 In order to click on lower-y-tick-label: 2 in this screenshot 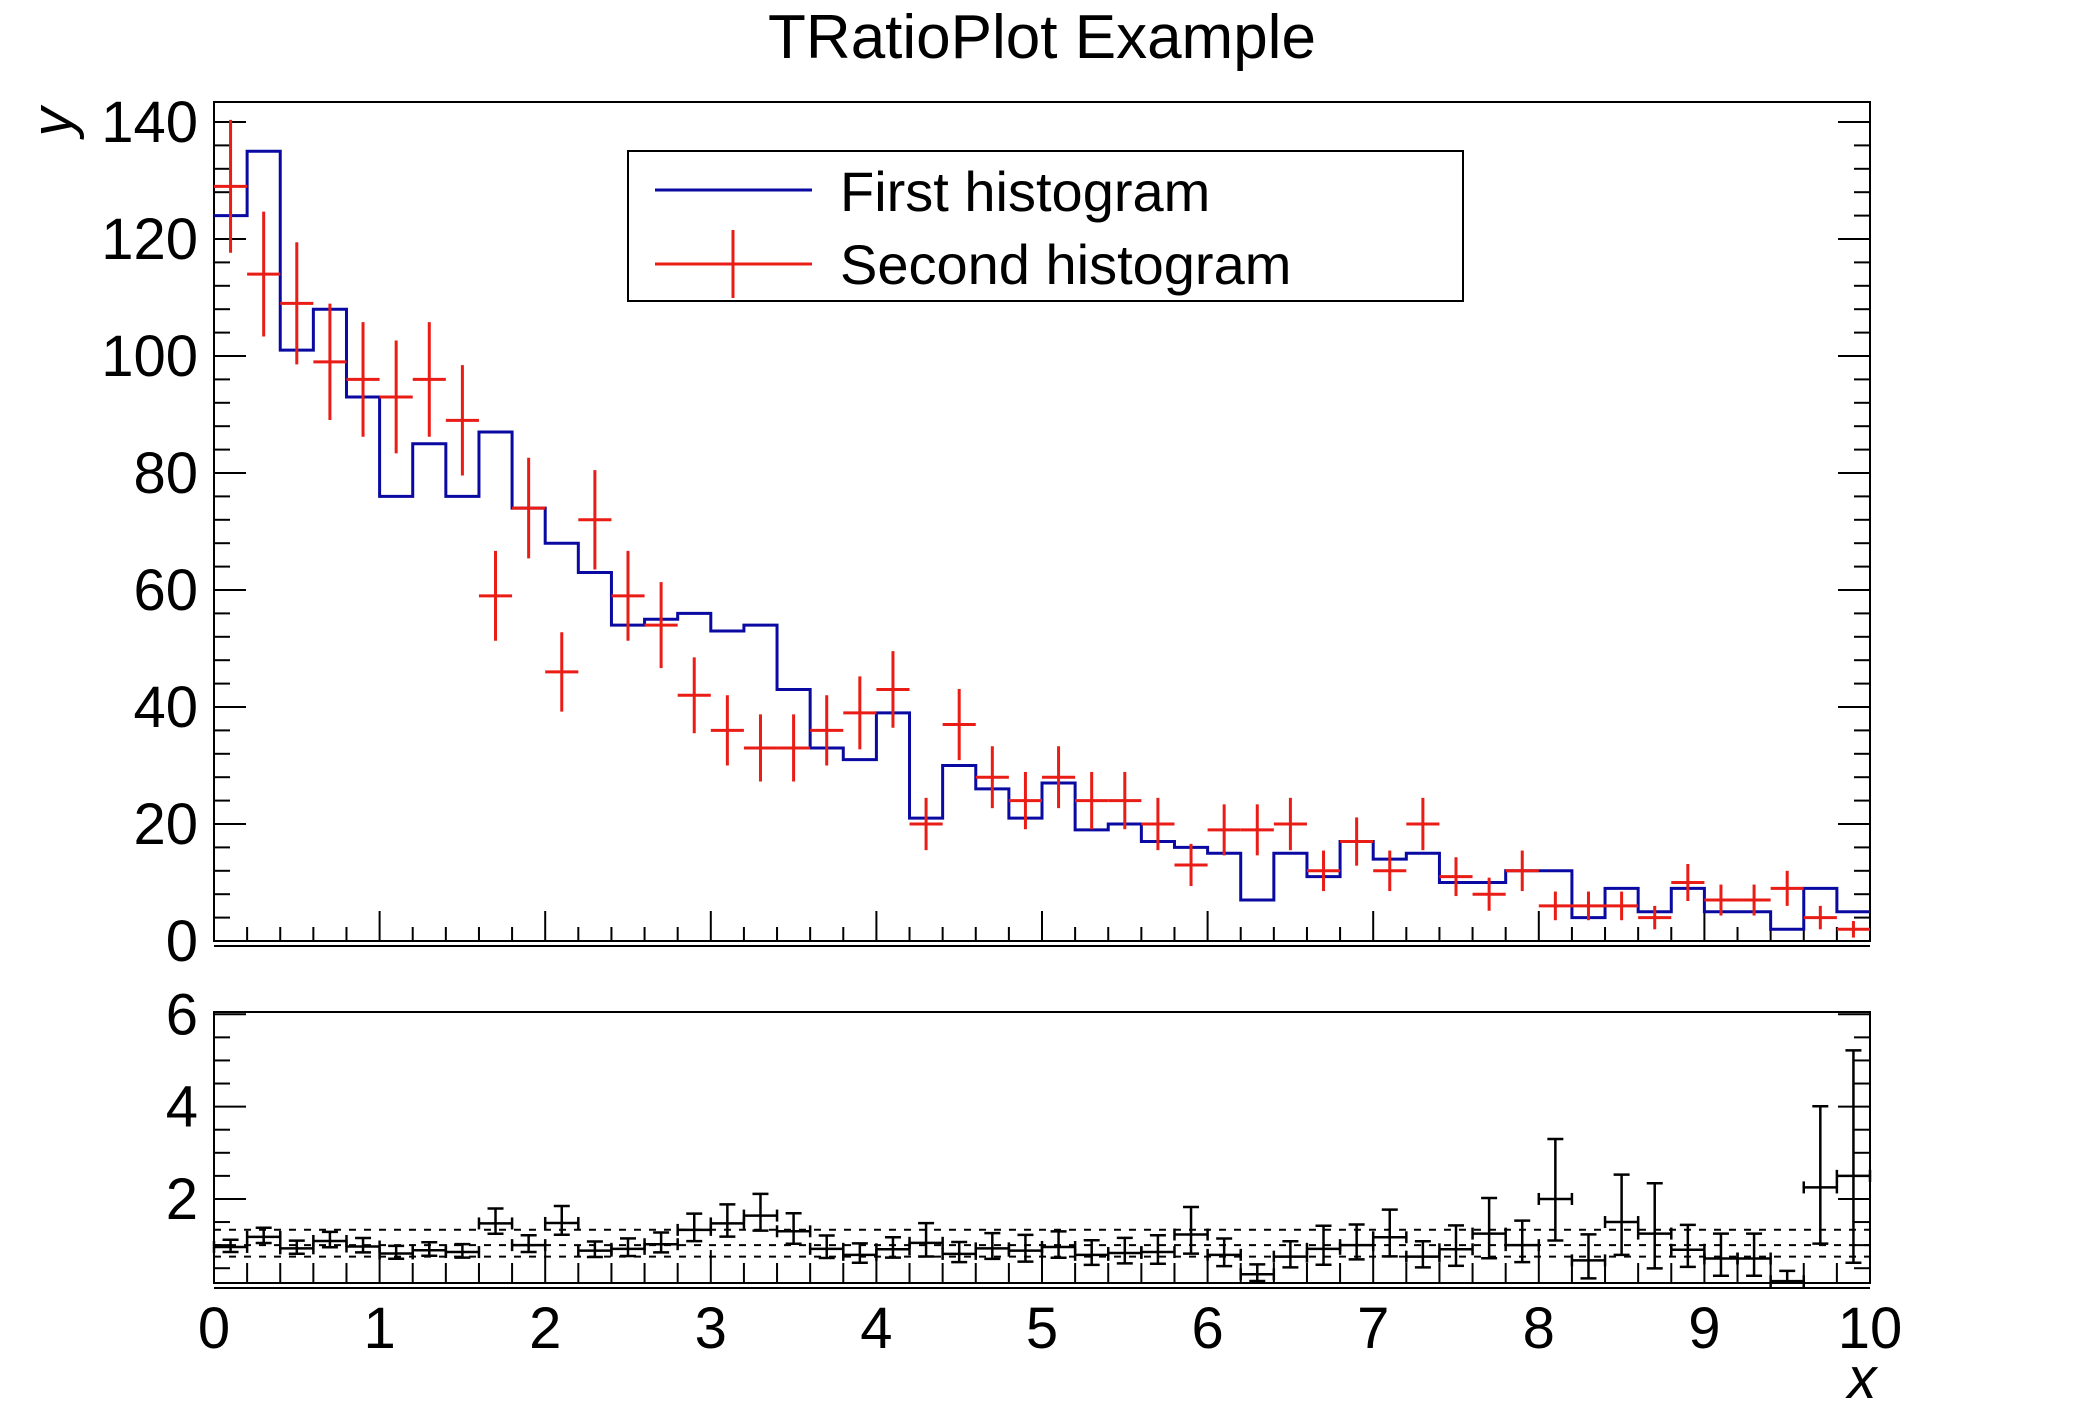, I will do `click(182, 1199)`.